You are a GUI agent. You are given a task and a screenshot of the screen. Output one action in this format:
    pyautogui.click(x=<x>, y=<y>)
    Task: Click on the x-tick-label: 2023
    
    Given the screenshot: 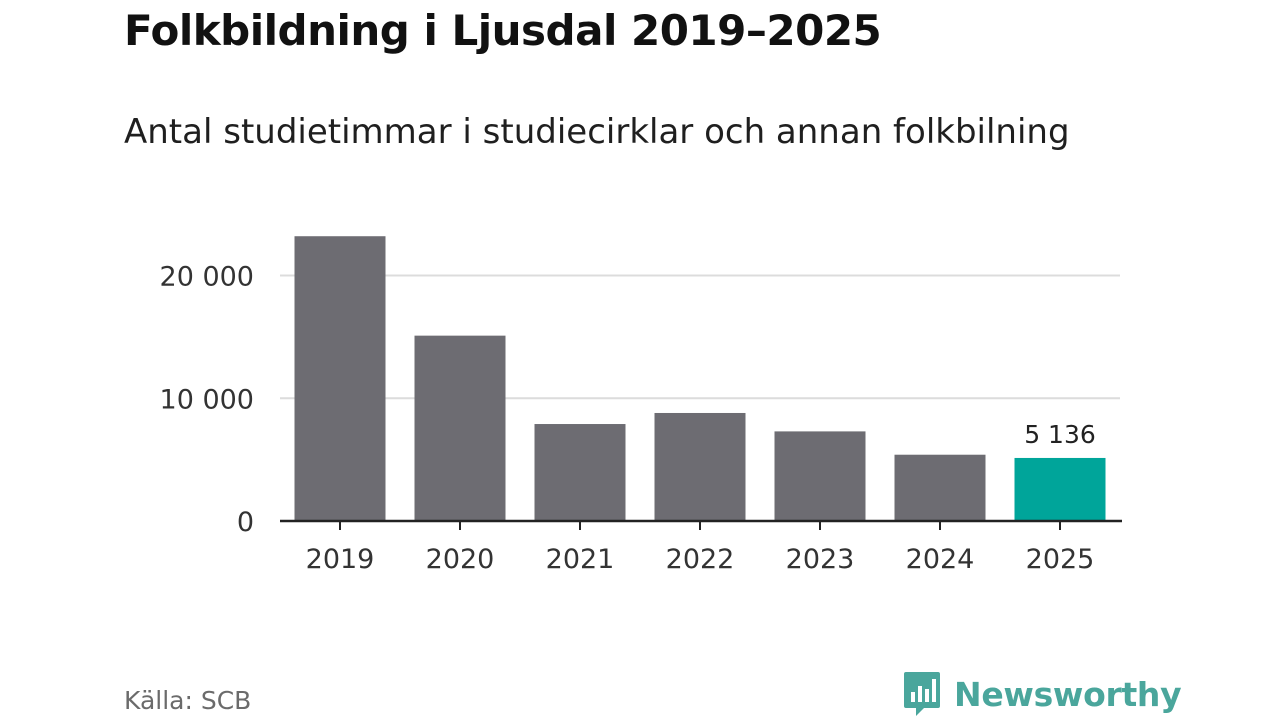 What is the action you would take?
    pyautogui.click(x=820, y=559)
    